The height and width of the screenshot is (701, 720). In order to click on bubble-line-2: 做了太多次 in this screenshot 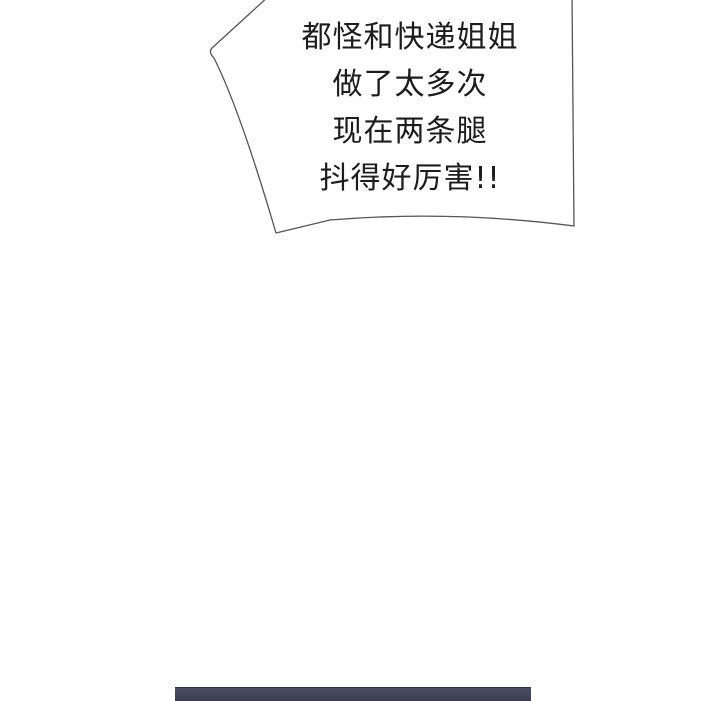, I will do `click(410, 84)`.